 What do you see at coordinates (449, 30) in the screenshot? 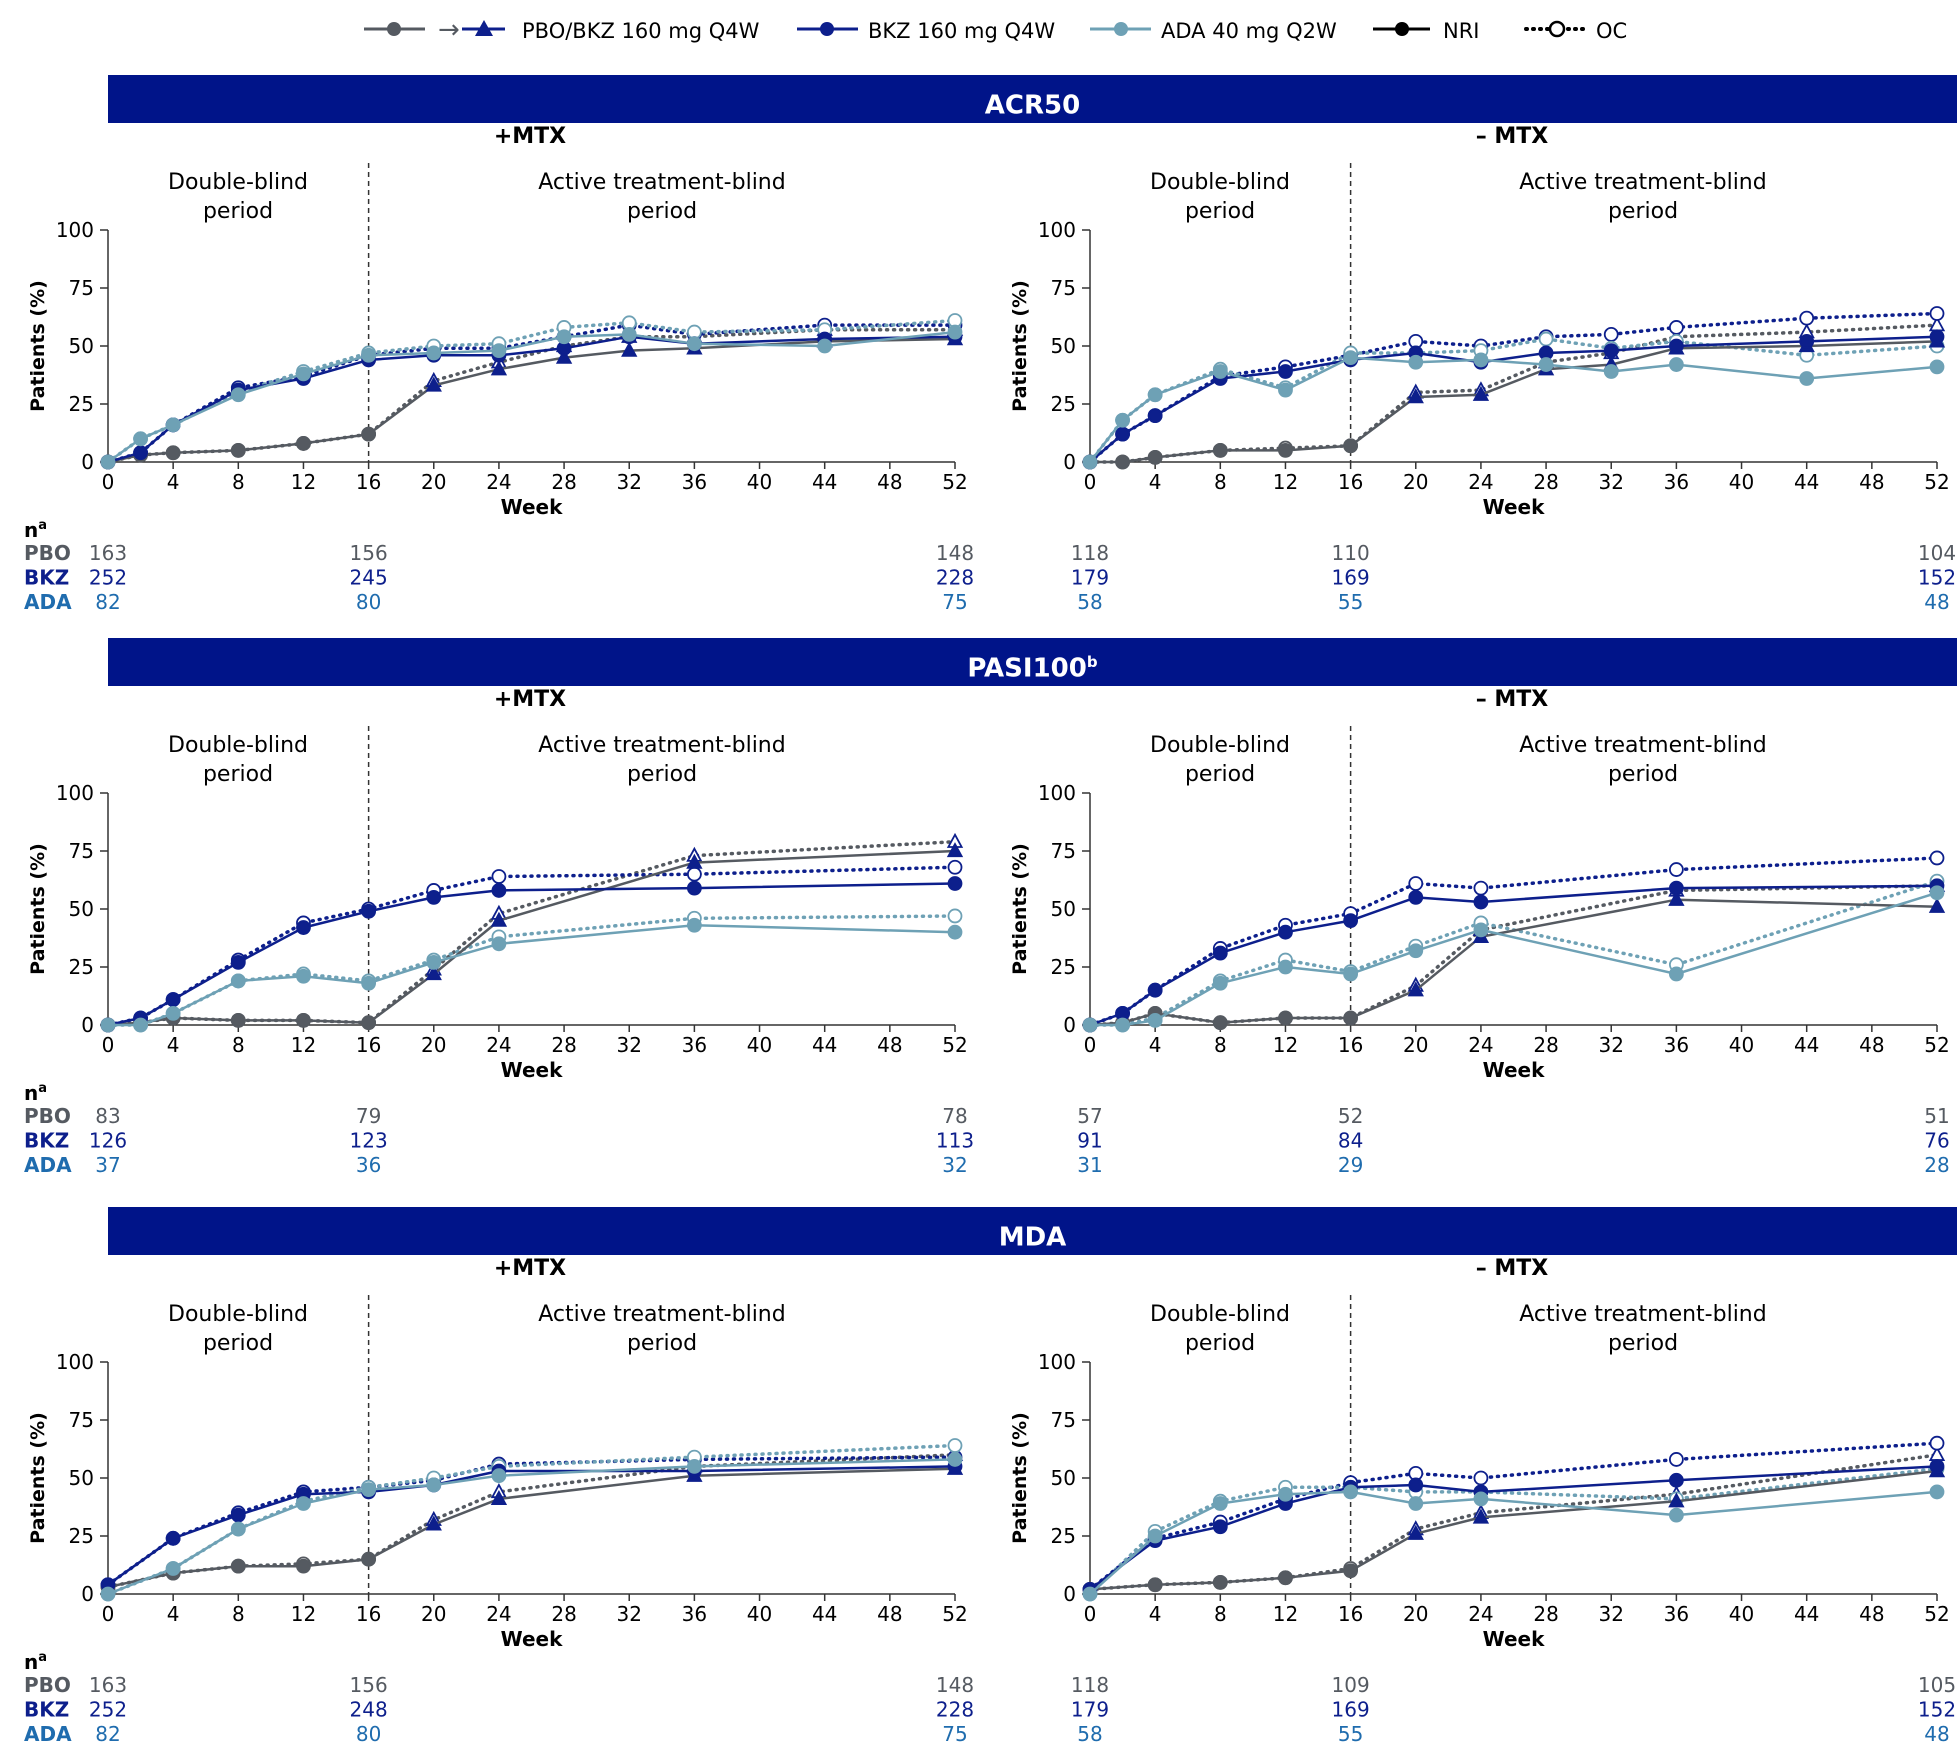
I see `legend-arrow: →` at bounding box center [449, 30].